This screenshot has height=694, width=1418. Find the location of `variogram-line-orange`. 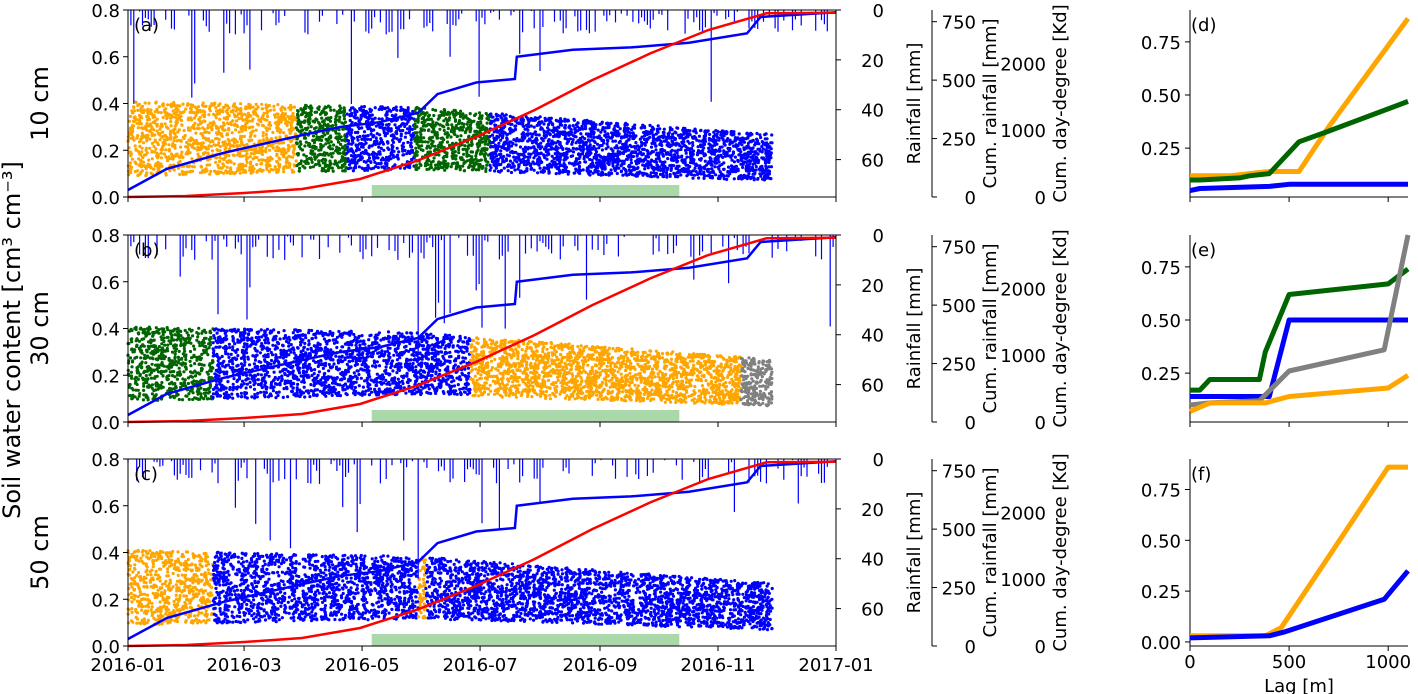

variogram-line-orange is located at coordinates (1299, 551).